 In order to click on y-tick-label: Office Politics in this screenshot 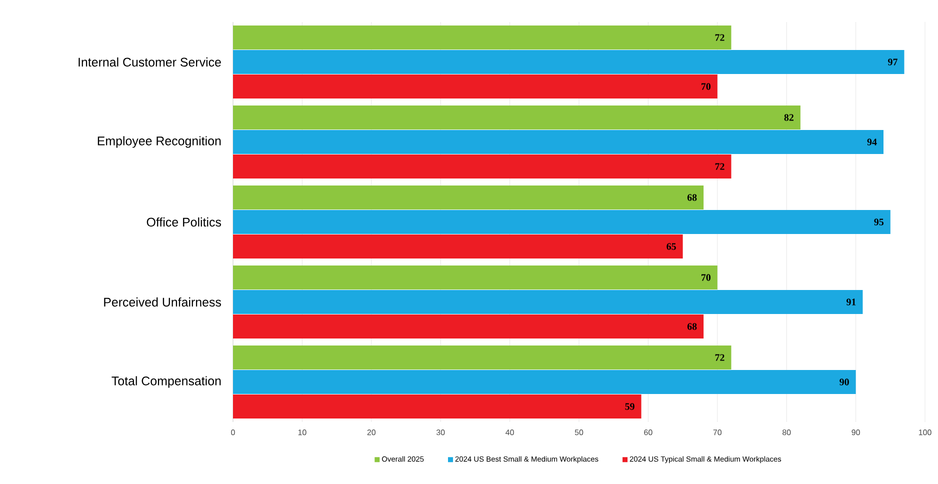, I will do `click(184, 222)`.